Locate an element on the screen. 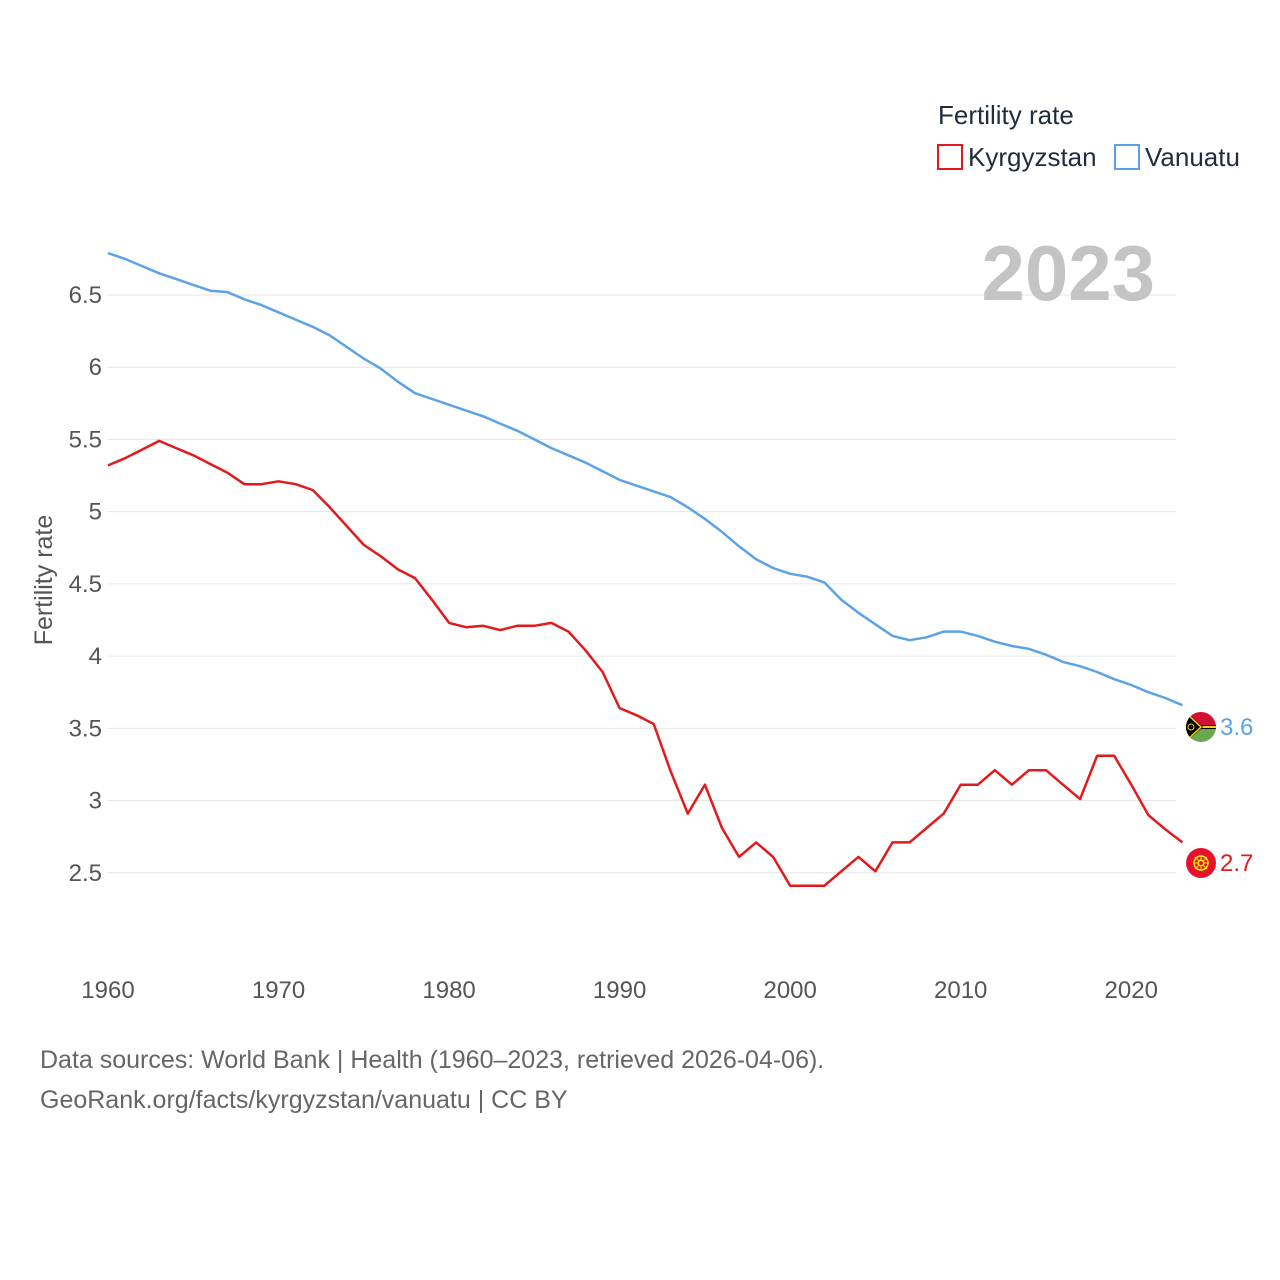 The height and width of the screenshot is (1280, 1280). x-tick-label: 2020 is located at coordinates (1131, 990).